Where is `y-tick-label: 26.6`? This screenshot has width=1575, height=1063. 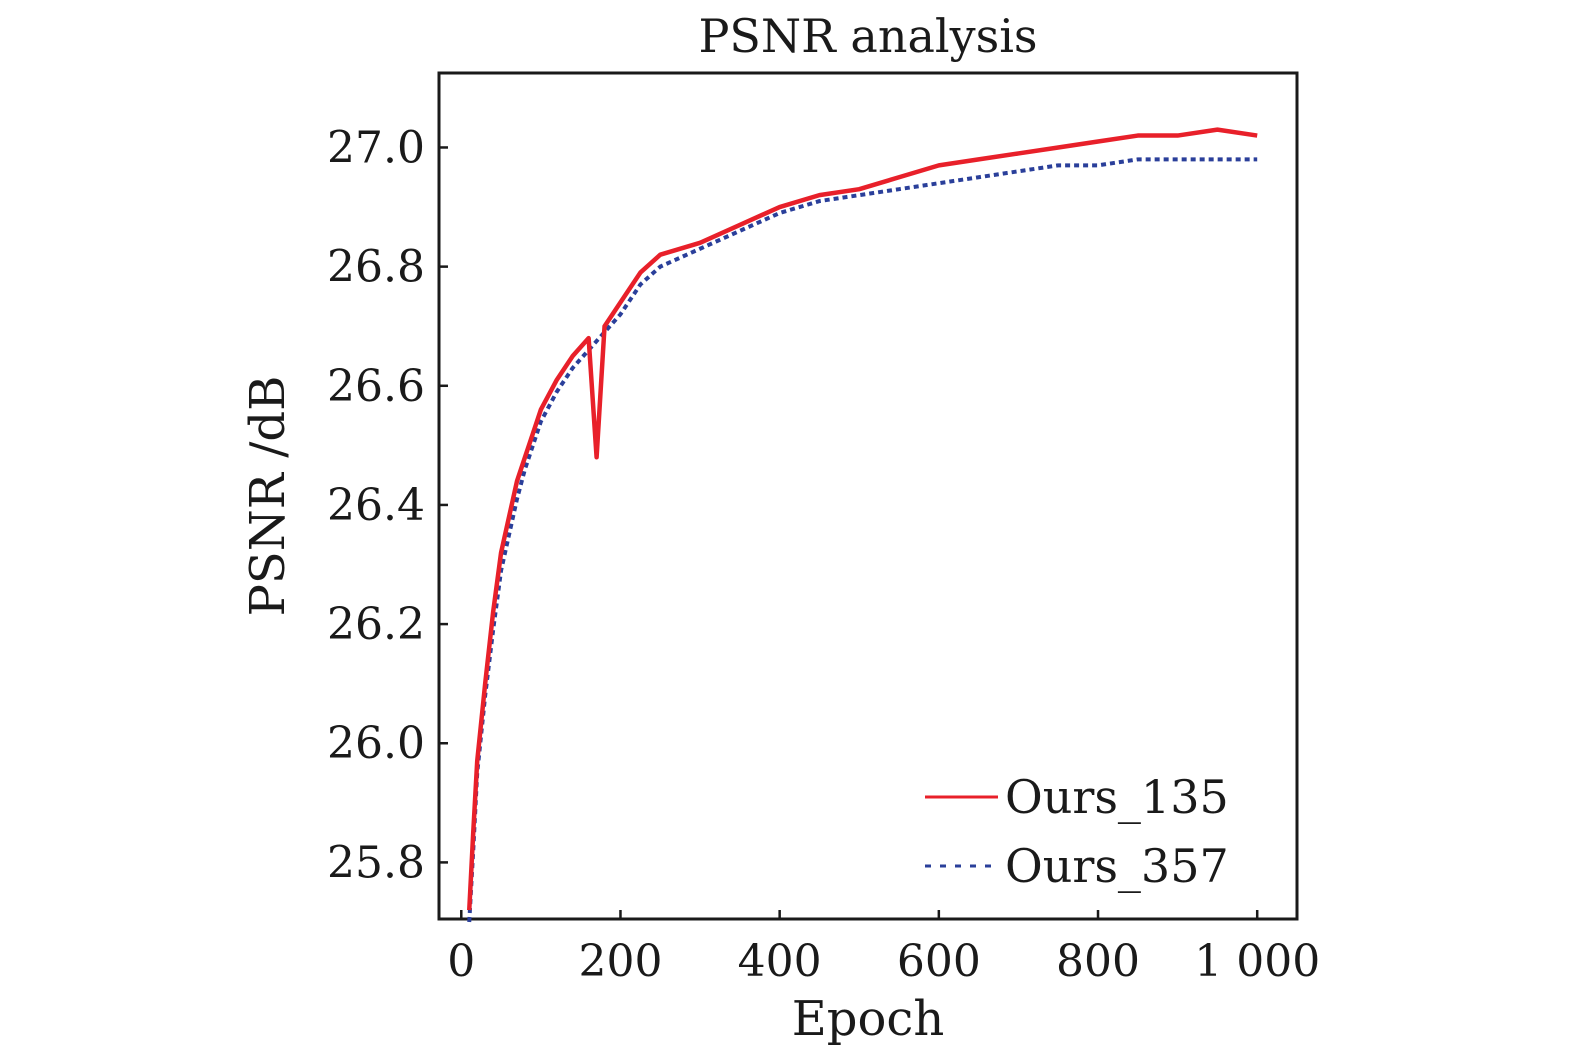
y-tick-label: 26.6 is located at coordinates (376, 386).